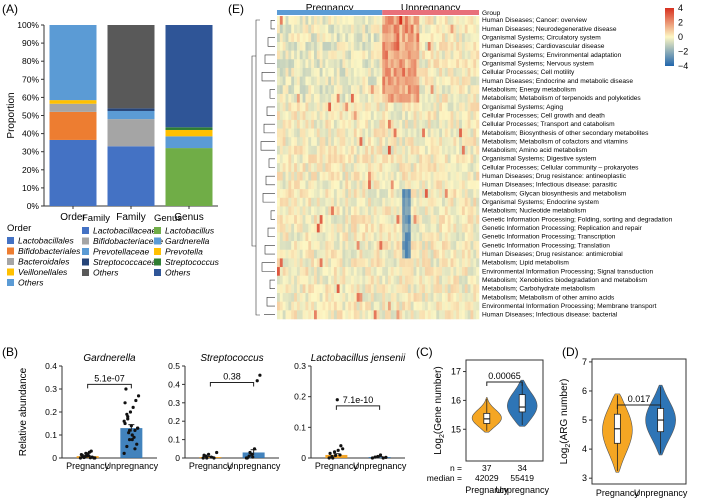 The width and height of the screenshot is (704, 500). I want to click on panel-label-b: (B), so click(10, 352).